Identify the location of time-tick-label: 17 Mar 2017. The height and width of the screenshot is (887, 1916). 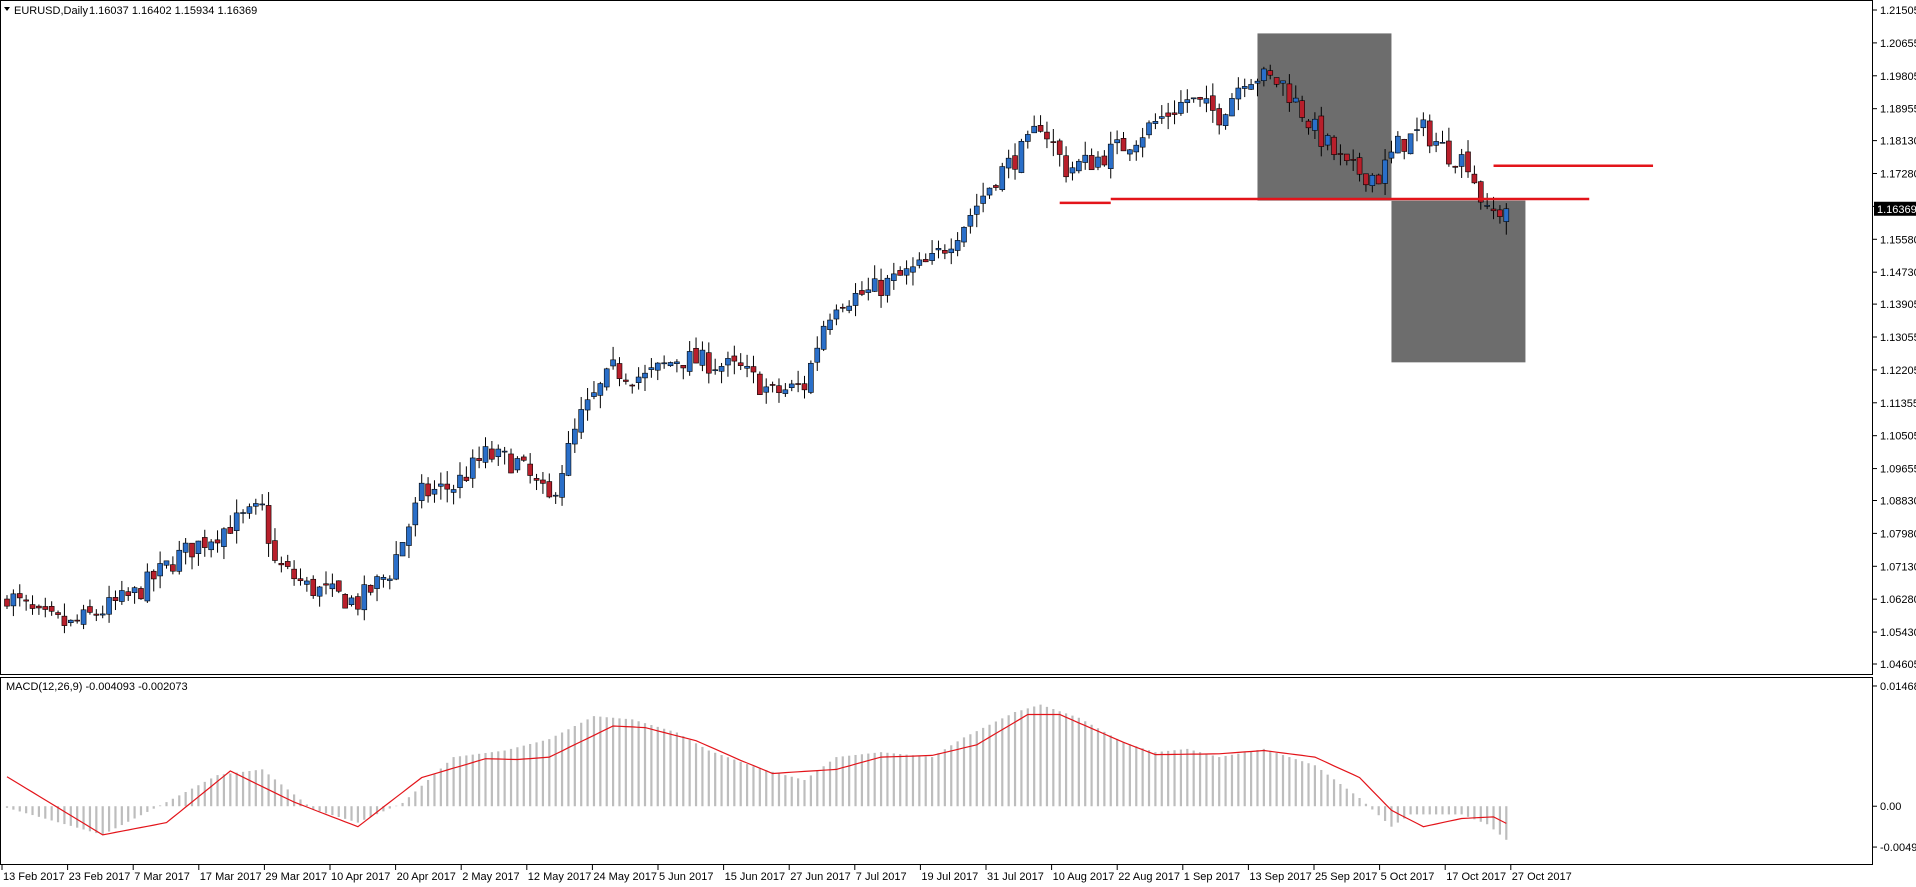
(231, 877).